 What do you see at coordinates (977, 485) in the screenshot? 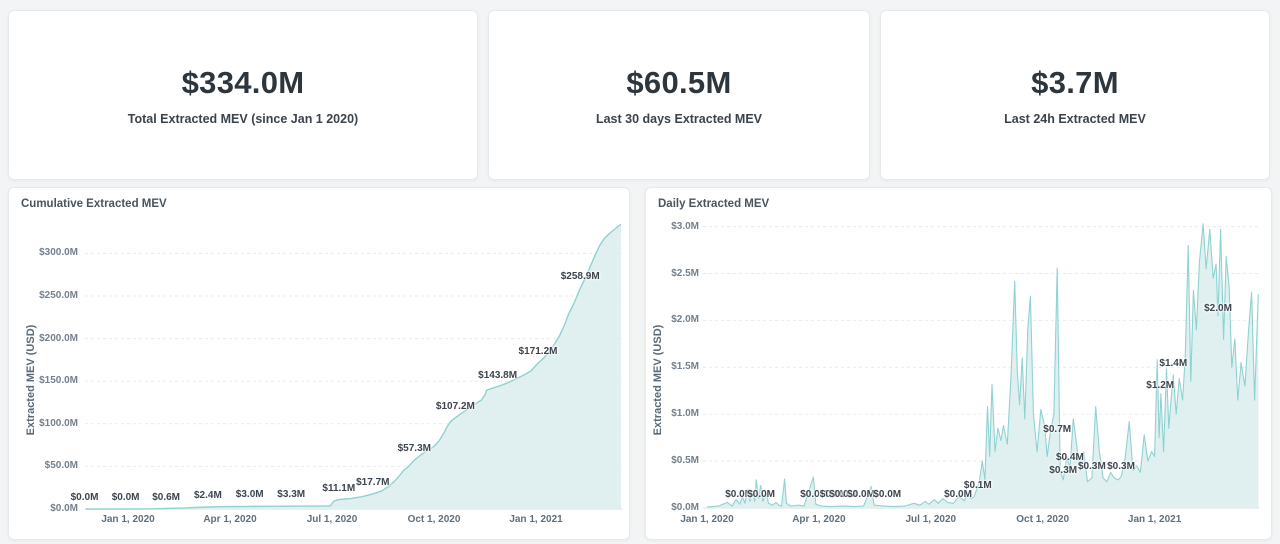
I see `data-label: $0.1M` at bounding box center [977, 485].